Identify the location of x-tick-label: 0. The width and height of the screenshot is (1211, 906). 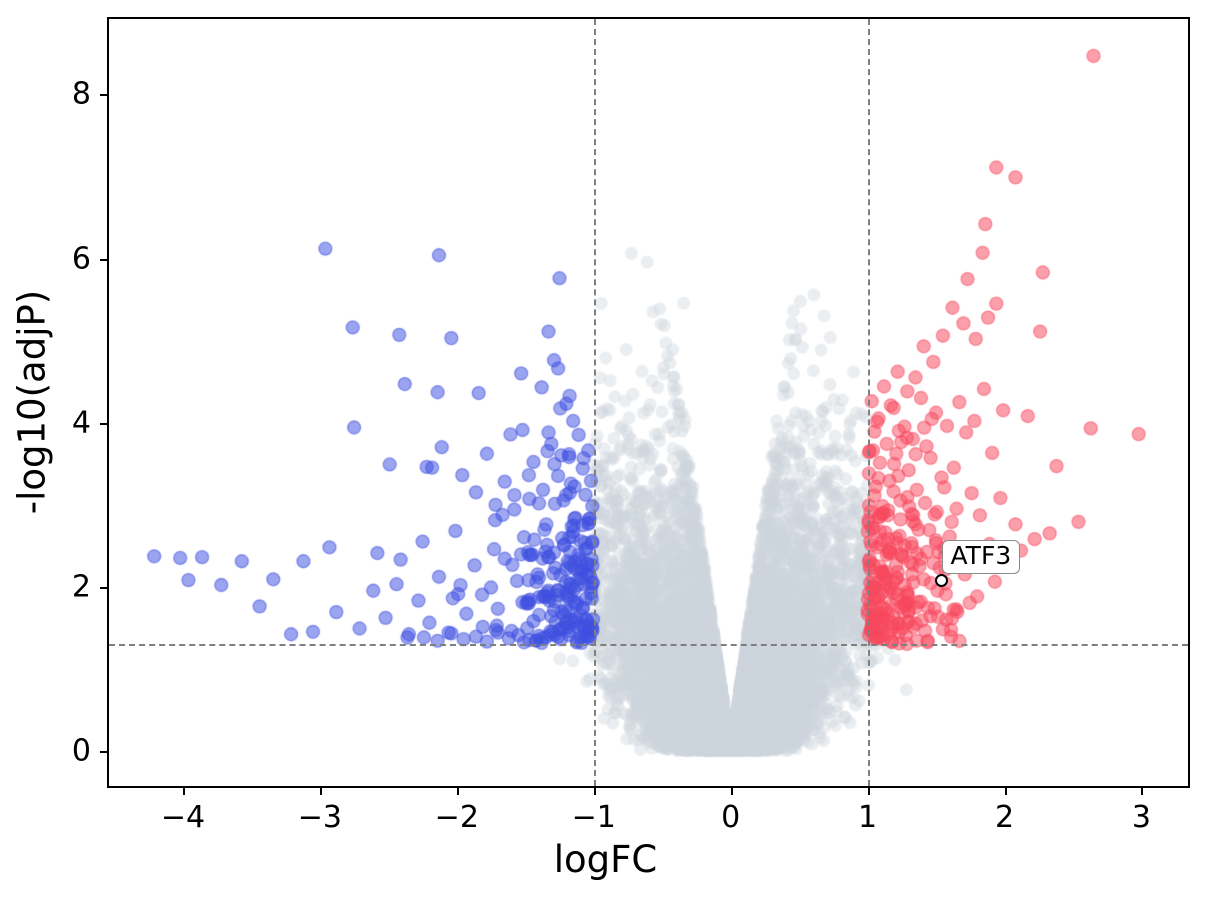
(731, 817).